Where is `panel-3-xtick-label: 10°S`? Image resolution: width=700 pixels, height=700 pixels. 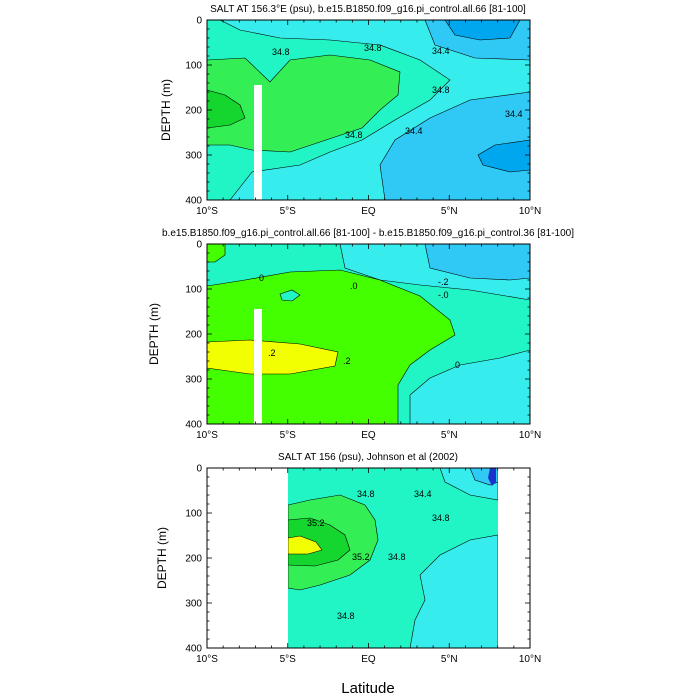 panel-3-xtick-label: 10°S is located at coordinates (207, 659).